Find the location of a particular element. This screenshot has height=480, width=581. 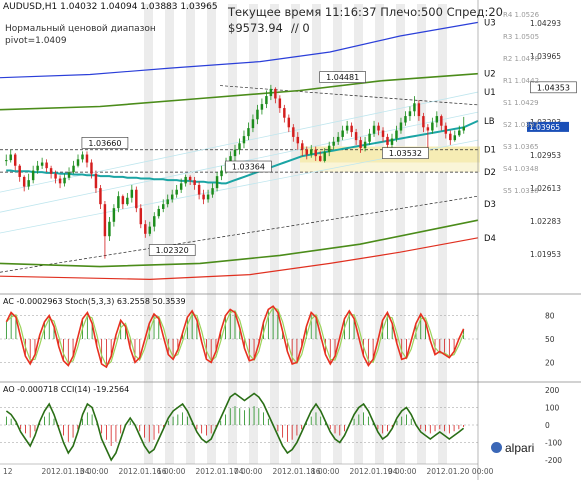

resistance-label: R1 1.0442 is located at coordinates (521, 81).